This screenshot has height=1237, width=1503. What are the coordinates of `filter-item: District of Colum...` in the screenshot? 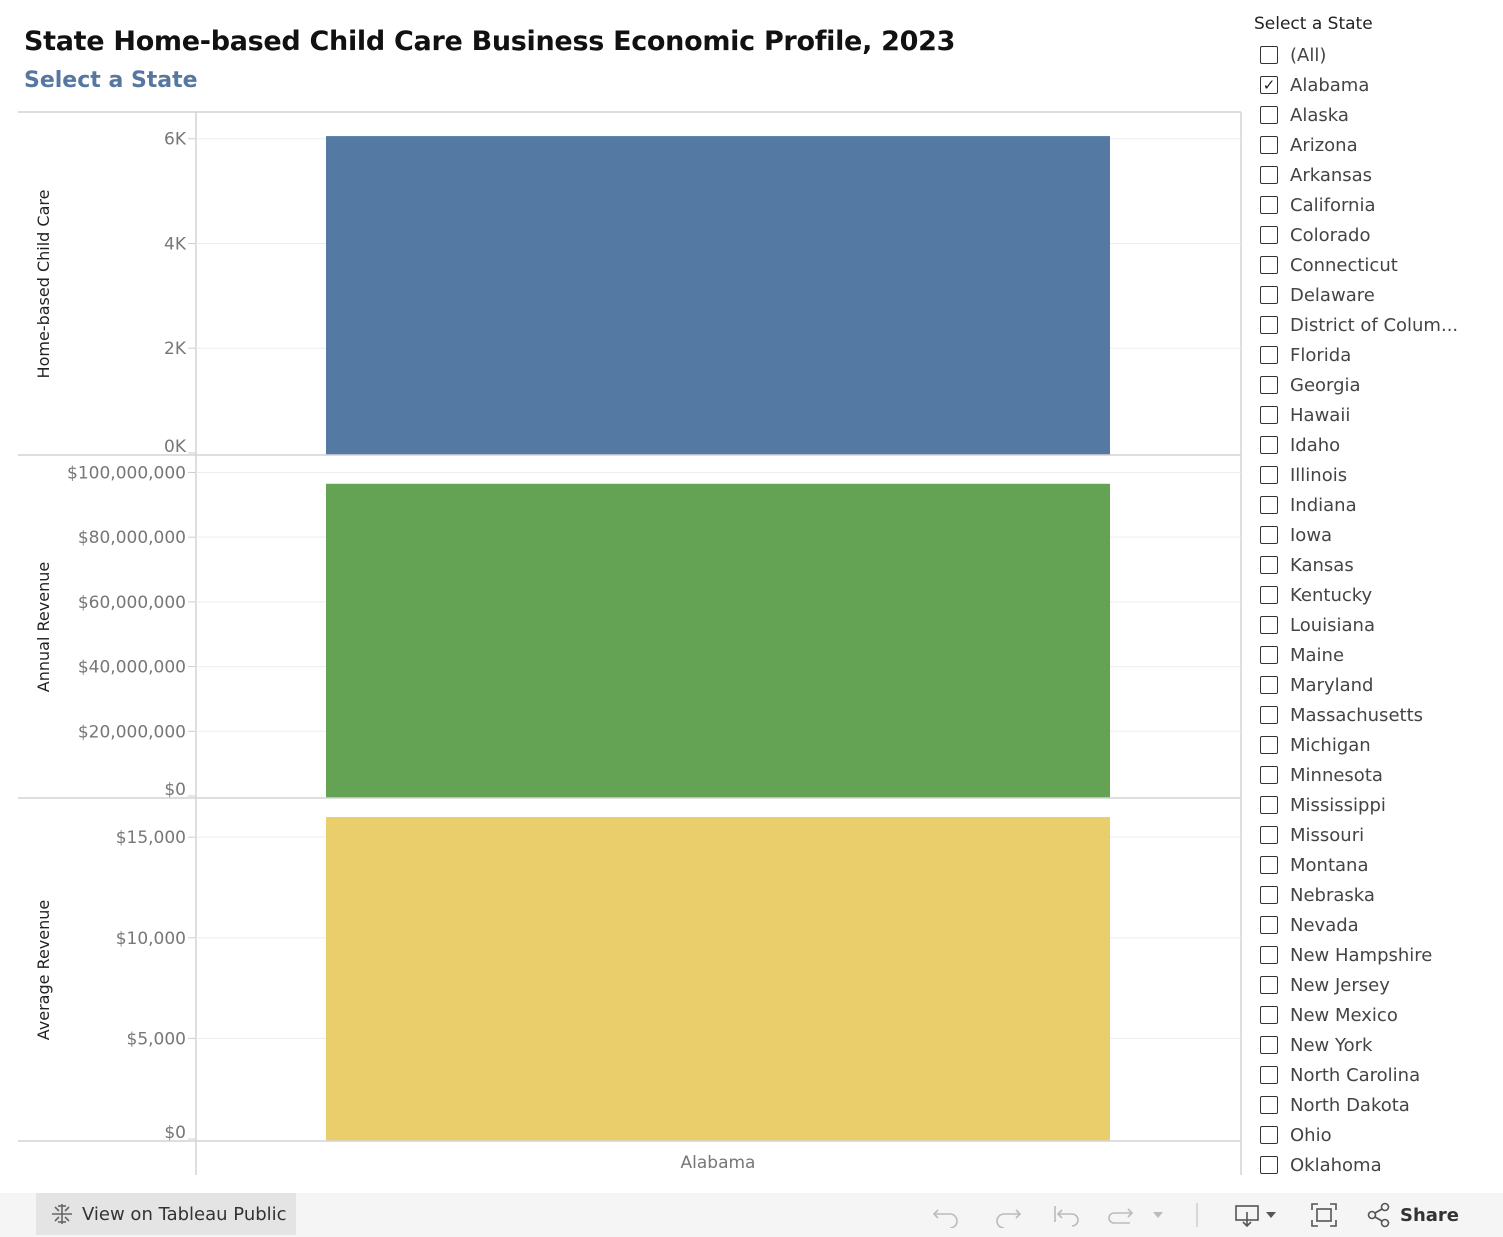 It's located at (1374, 325).